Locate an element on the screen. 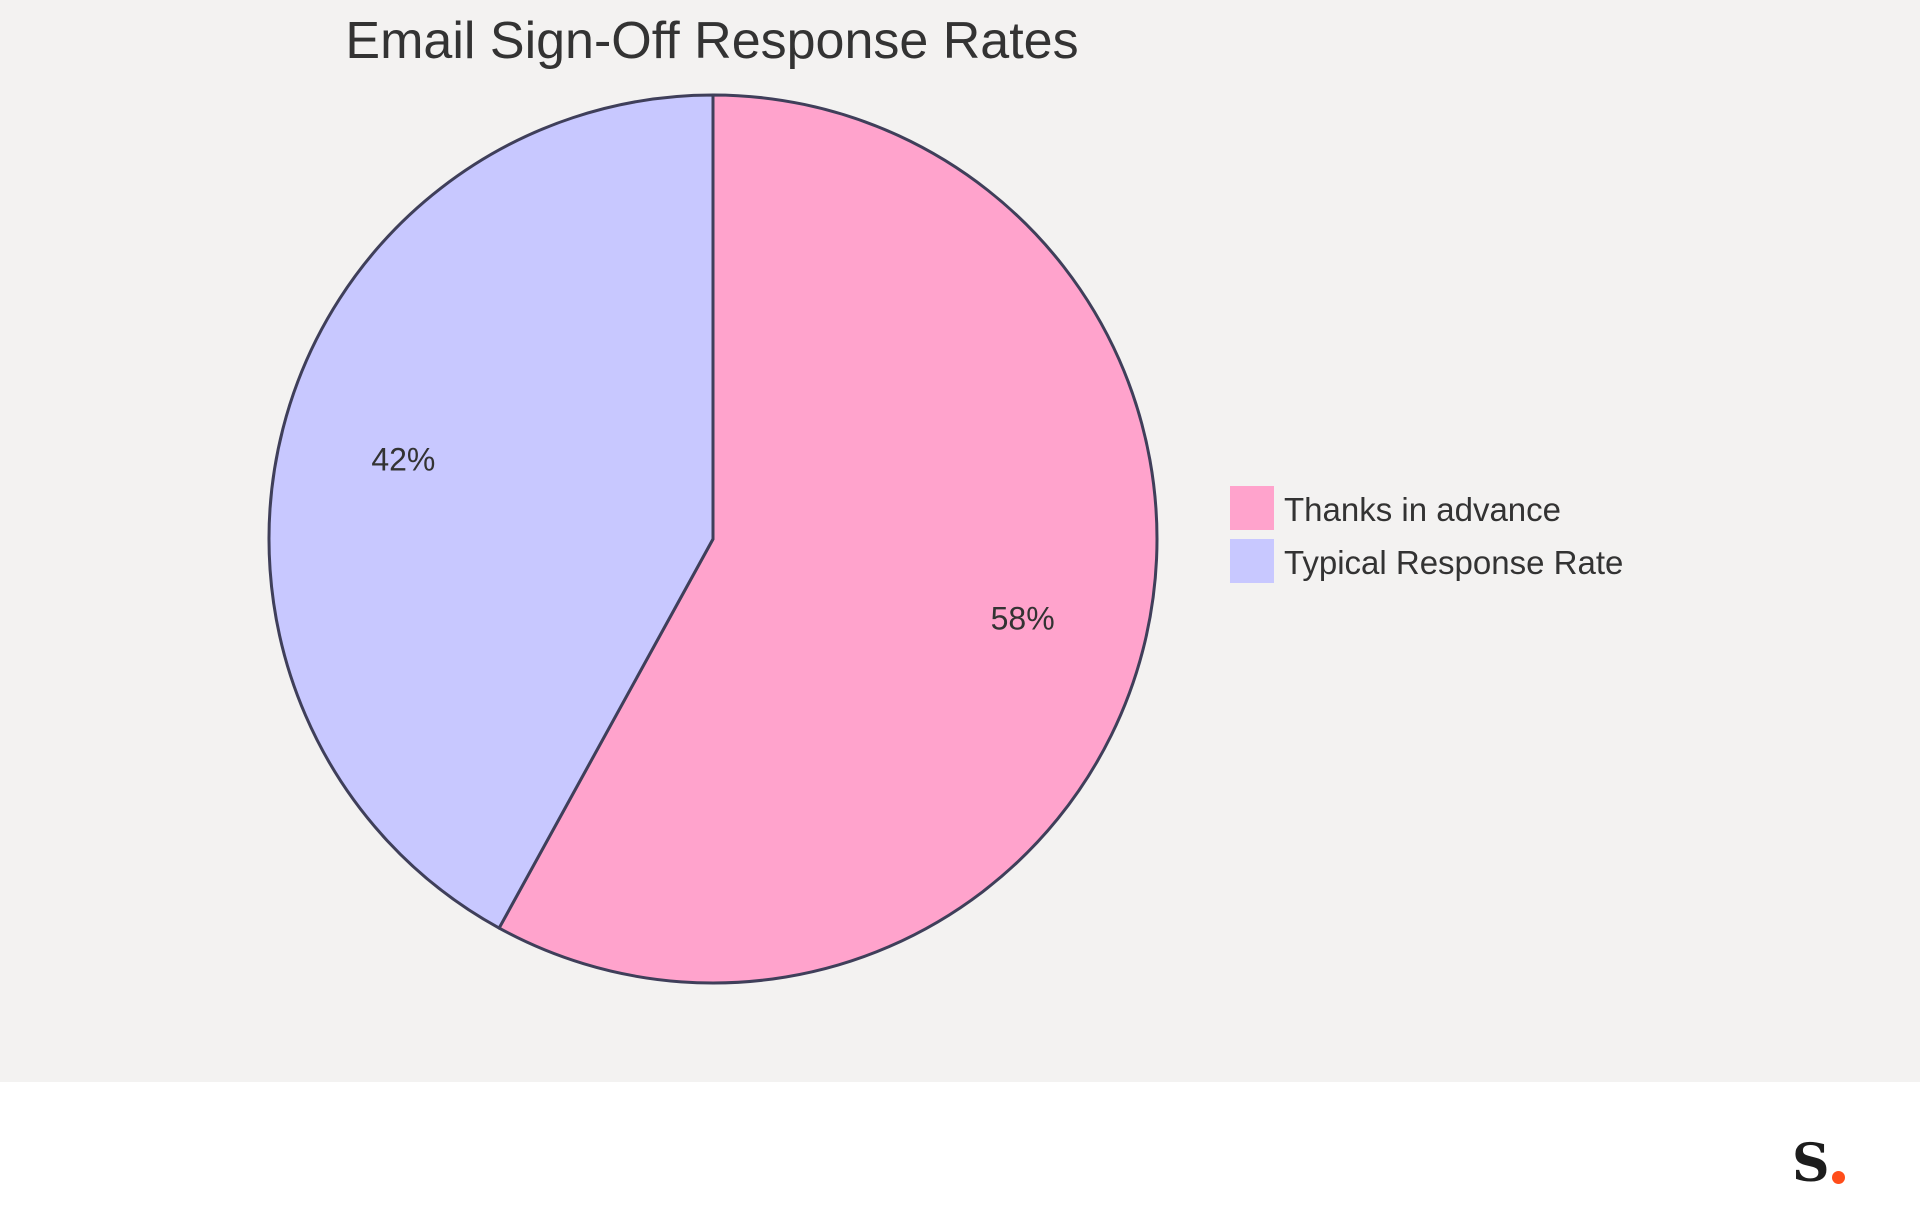  legend-swatch-typical-response-rate is located at coordinates (1252, 561).